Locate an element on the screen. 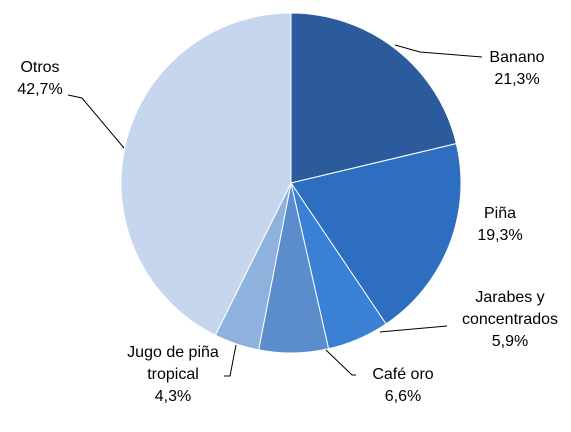 Image resolution: width=571 pixels, height=432 pixels. category-label: Jugo de piña tropical is located at coordinates (173, 363).